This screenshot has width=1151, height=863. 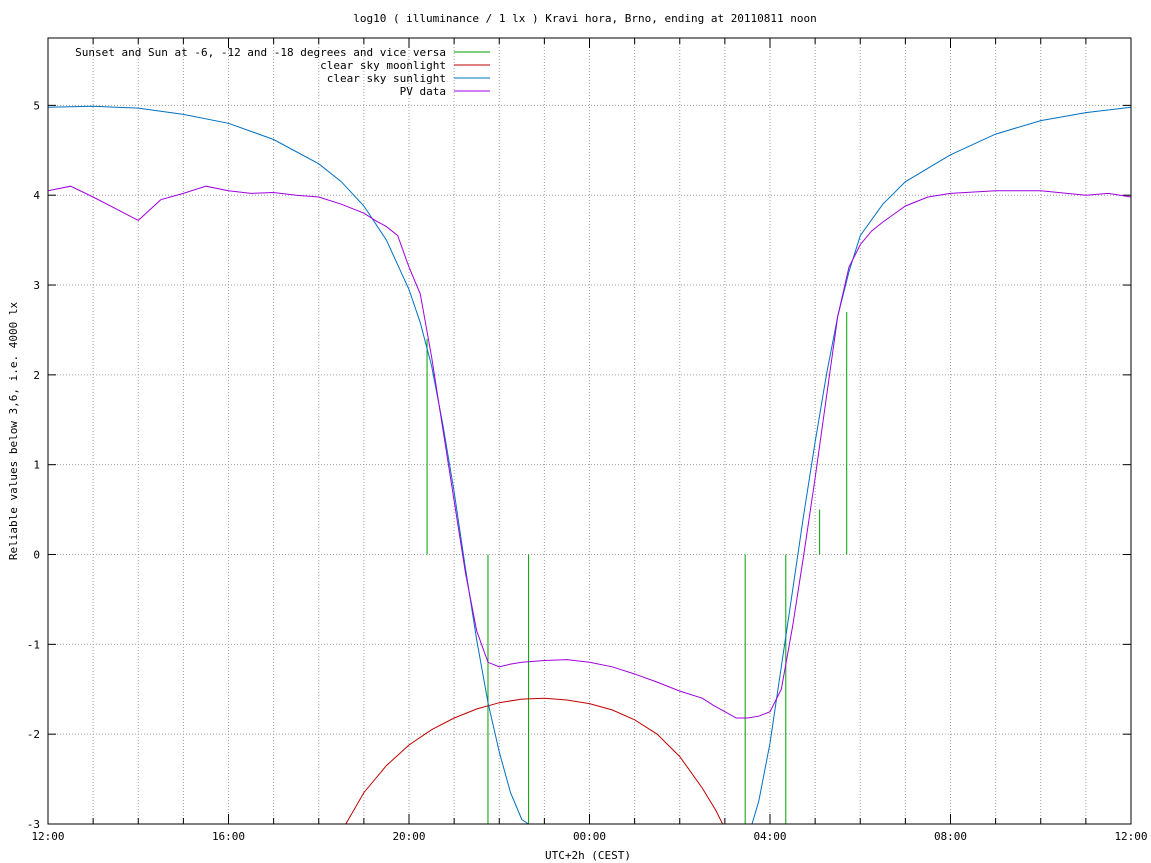 I want to click on y-tick-label: -2, so click(x=33, y=734).